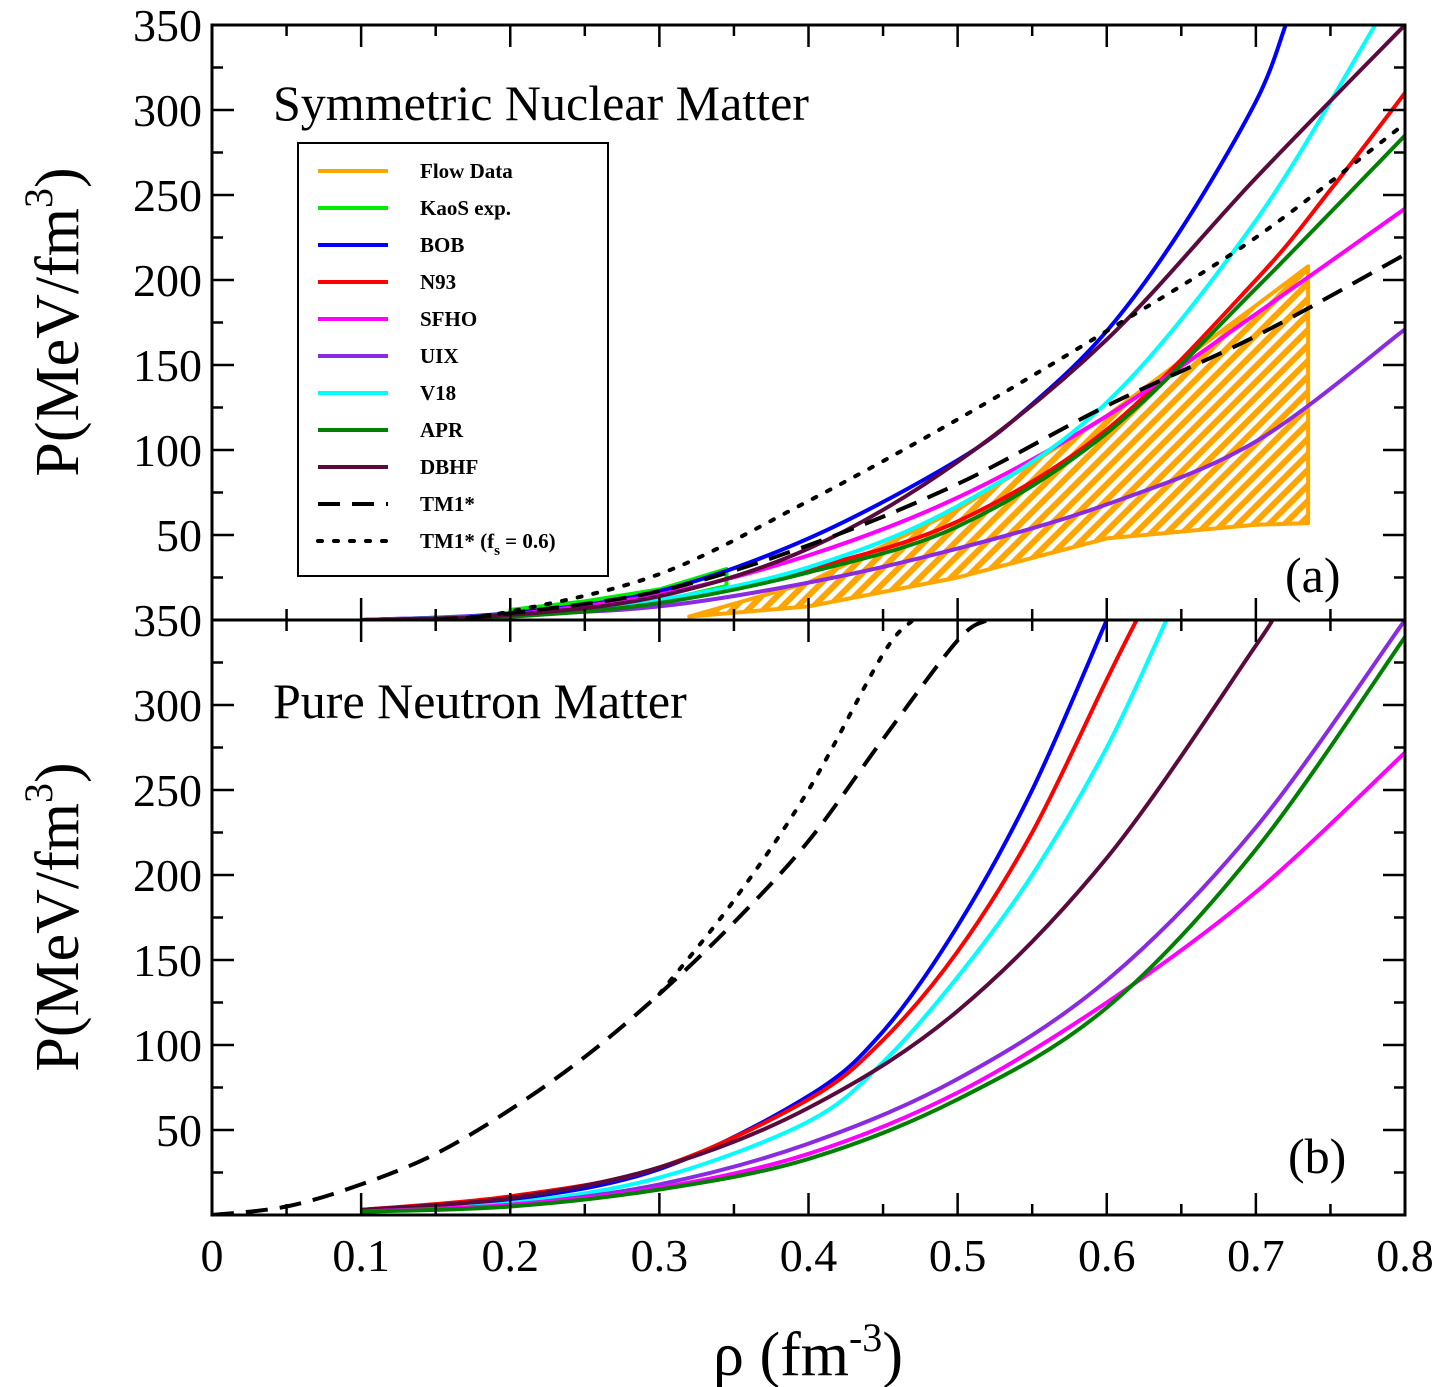 This screenshot has height=1387, width=1442. Describe the element at coordinates (58, 937) in the screenshot. I see `y-axis-title-b-main: P(MeV/fm` at that location.